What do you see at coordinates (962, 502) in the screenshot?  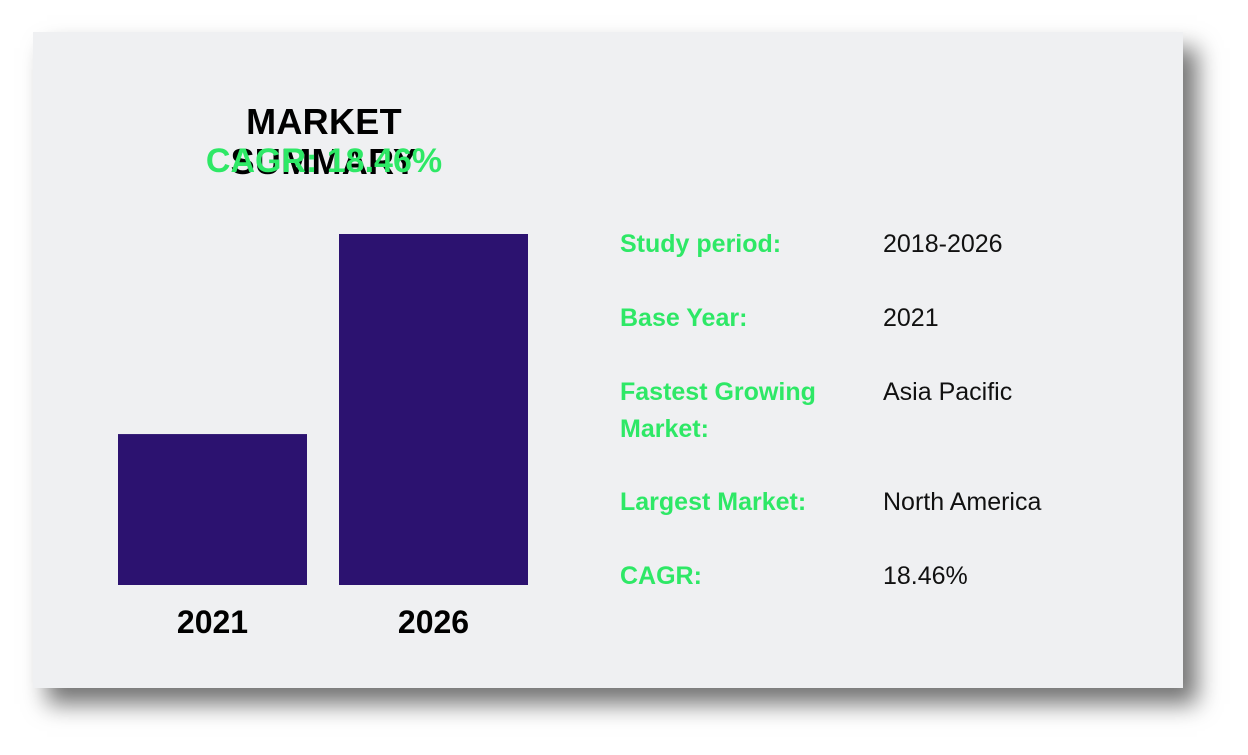 I see `info-value-largest-market: North America` at bounding box center [962, 502].